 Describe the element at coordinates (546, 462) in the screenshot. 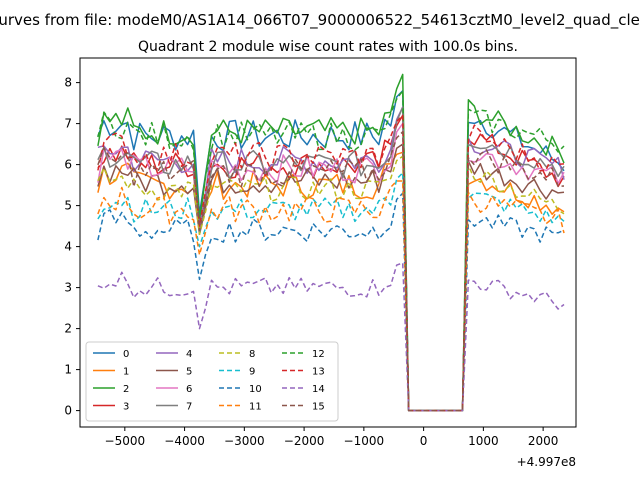

I see `x-offset-label: +4.997e8` at that location.